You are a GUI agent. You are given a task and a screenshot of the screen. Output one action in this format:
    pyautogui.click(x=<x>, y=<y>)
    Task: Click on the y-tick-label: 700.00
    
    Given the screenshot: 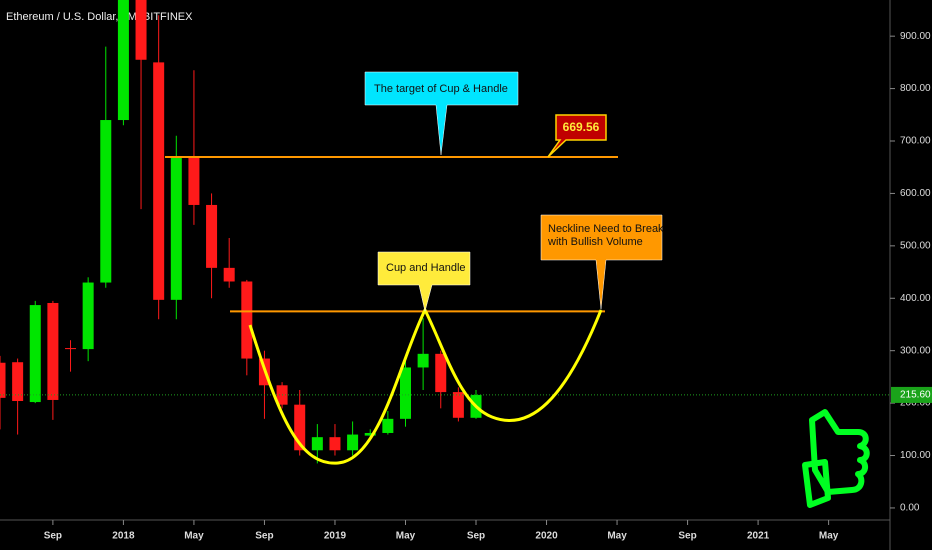 What is the action you would take?
    pyautogui.click(x=915, y=141)
    